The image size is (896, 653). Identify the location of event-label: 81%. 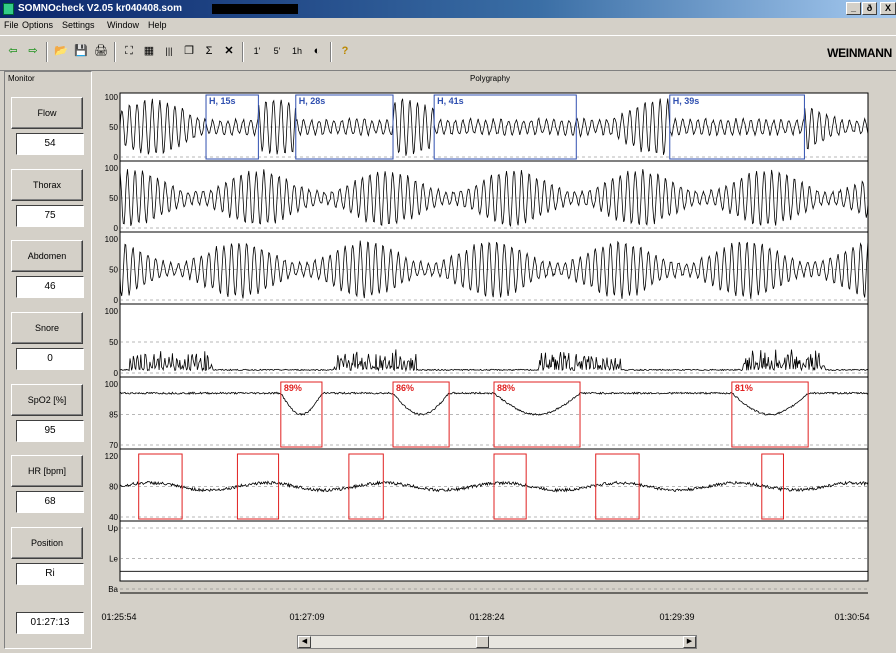
(744, 388).